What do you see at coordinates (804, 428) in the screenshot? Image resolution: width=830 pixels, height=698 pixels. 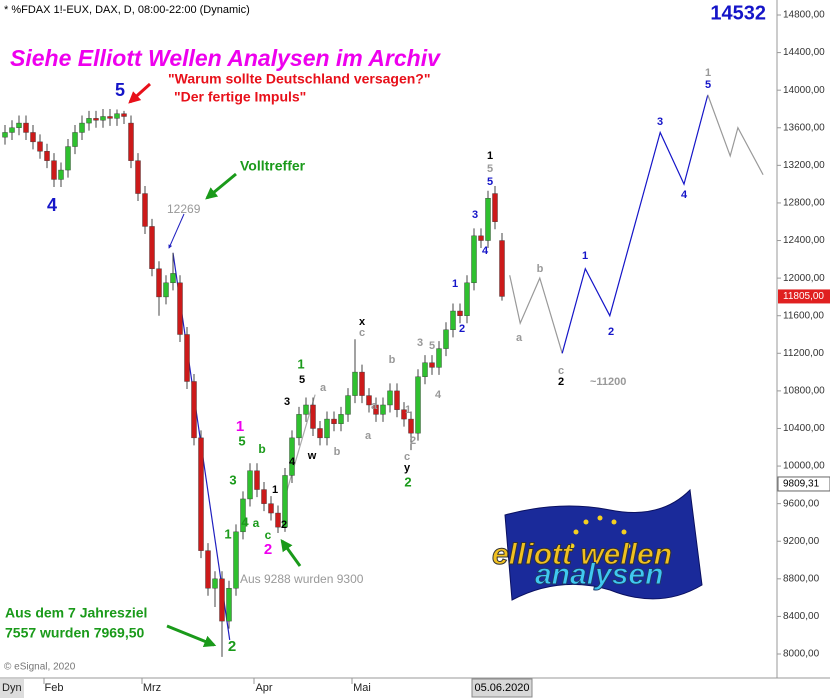 I see `y-tick-label: 10400,00` at bounding box center [804, 428].